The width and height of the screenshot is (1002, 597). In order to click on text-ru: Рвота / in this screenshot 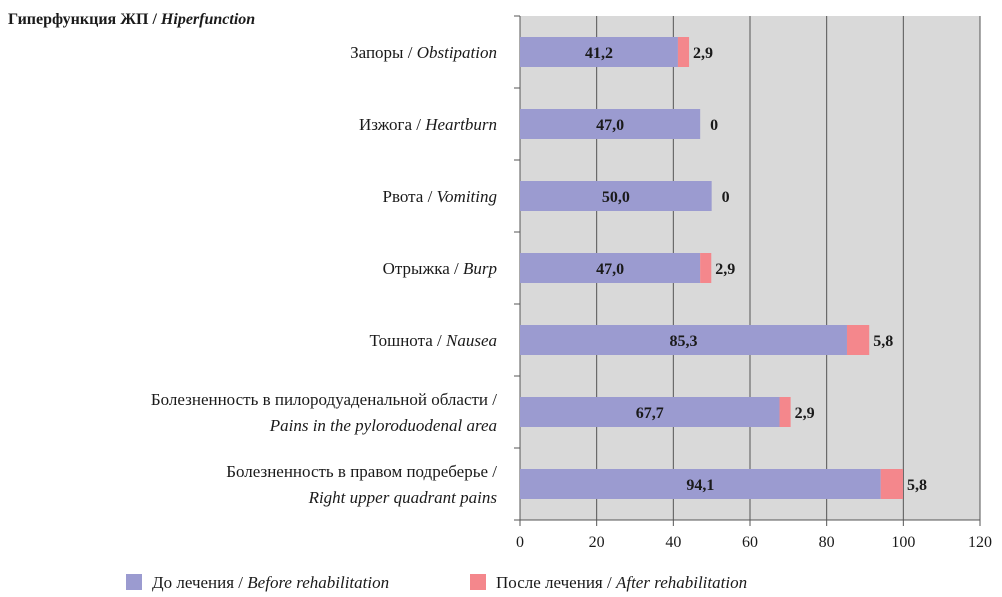, I will do `click(410, 196)`.